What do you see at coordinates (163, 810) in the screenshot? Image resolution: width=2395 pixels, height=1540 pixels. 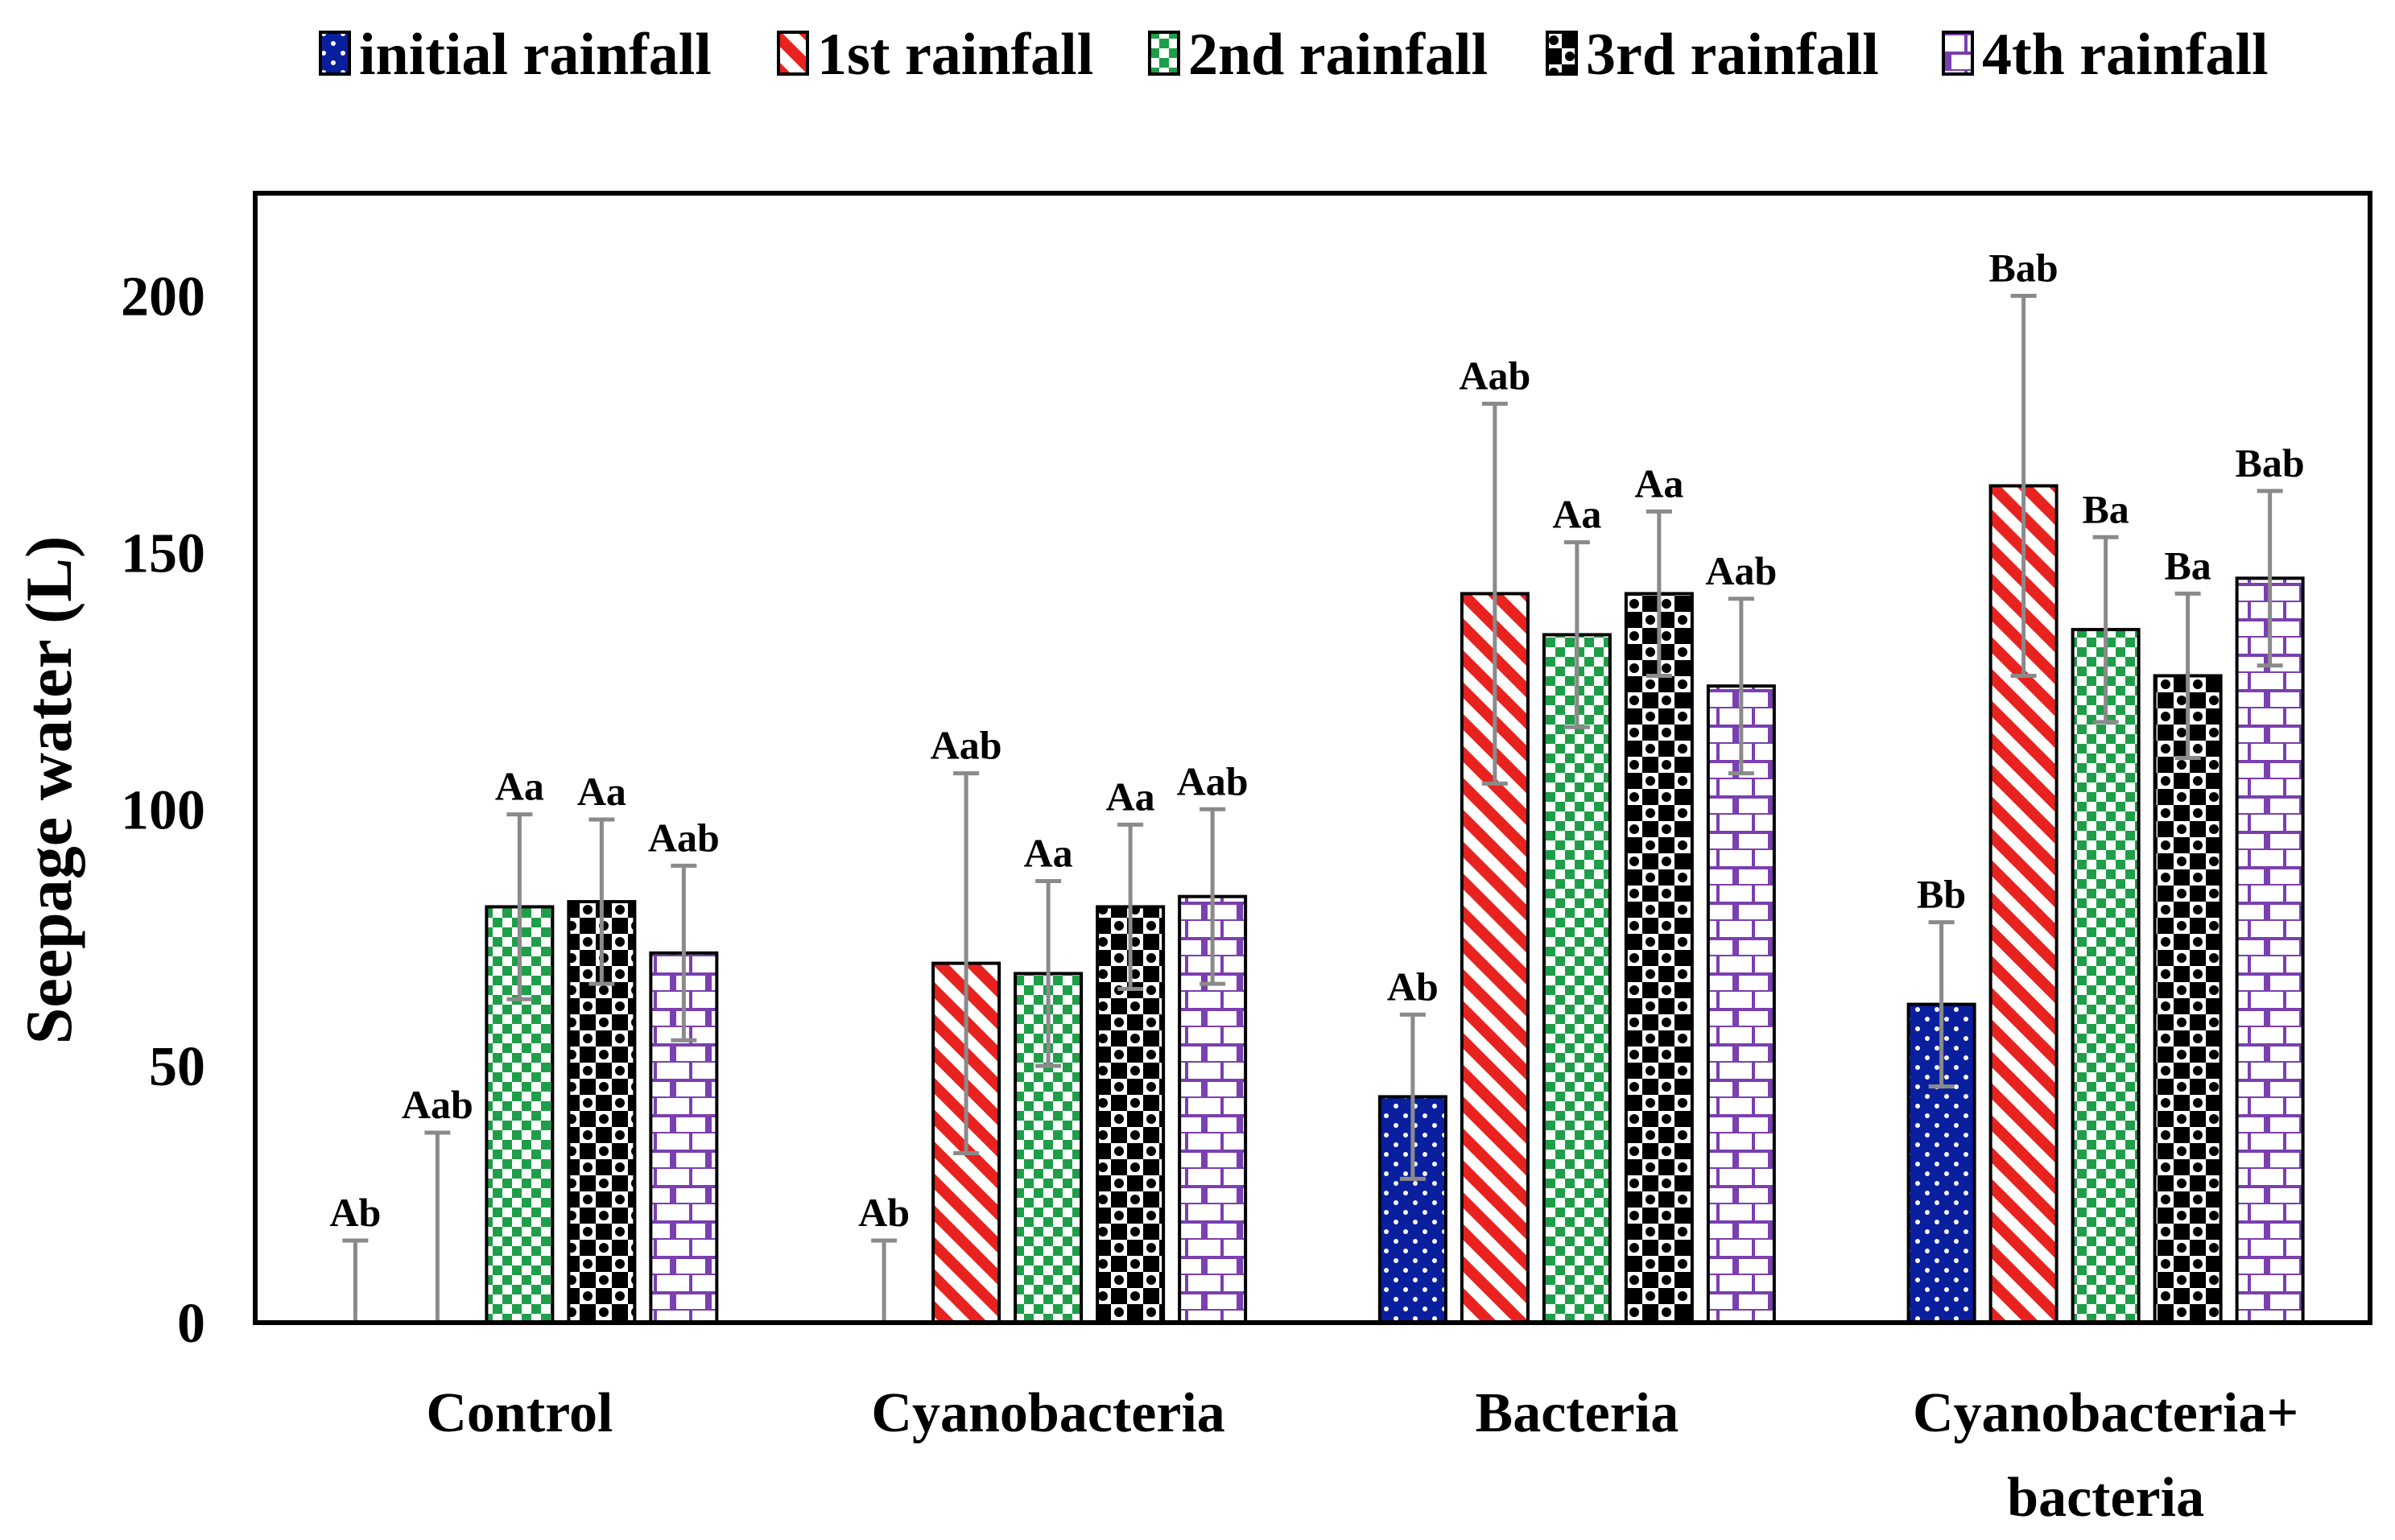 I see `y-tick-label: 100` at bounding box center [163, 810].